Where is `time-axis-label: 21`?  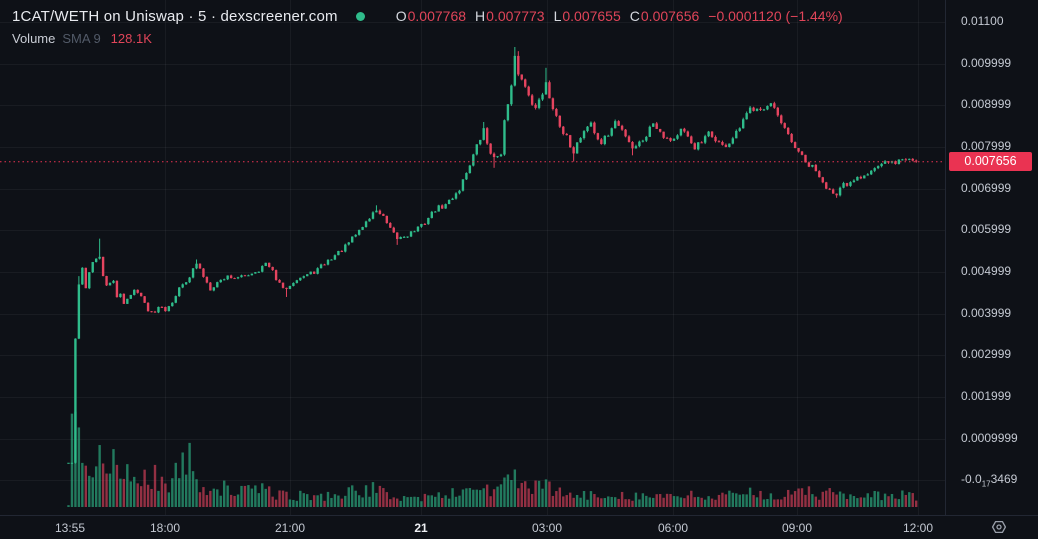 time-axis-label: 21 is located at coordinates (421, 528).